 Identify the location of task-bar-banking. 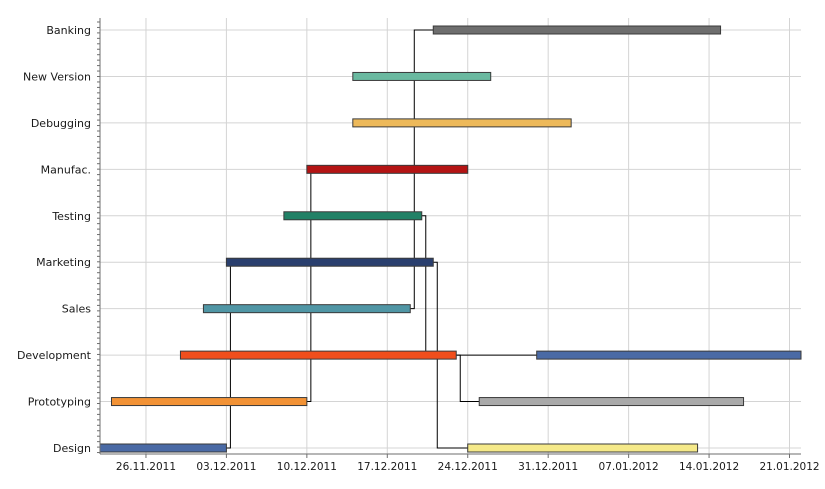
(577, 30).